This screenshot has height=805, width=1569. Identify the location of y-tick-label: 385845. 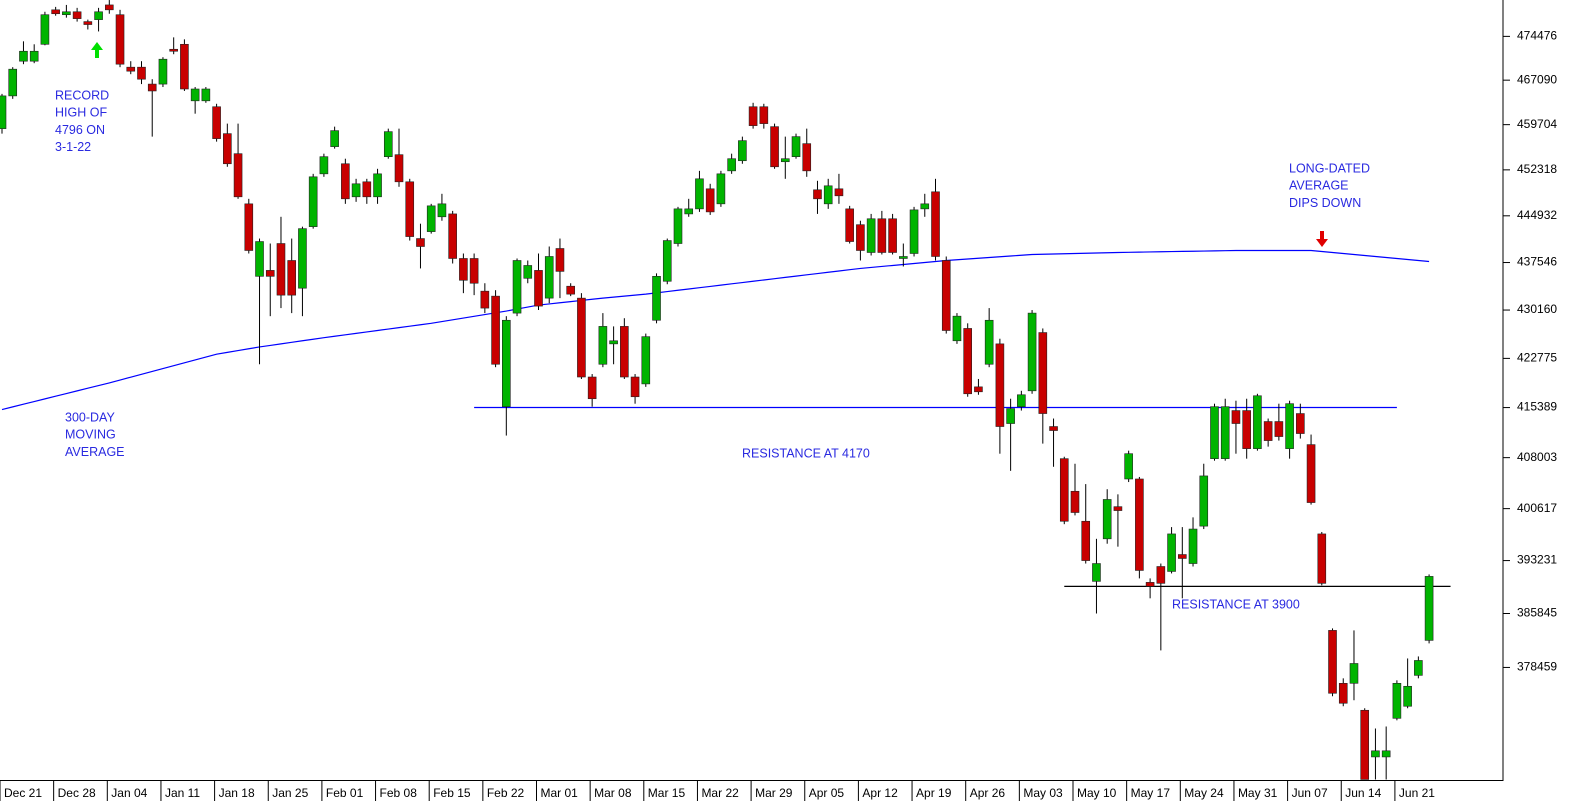
(1537, 613).